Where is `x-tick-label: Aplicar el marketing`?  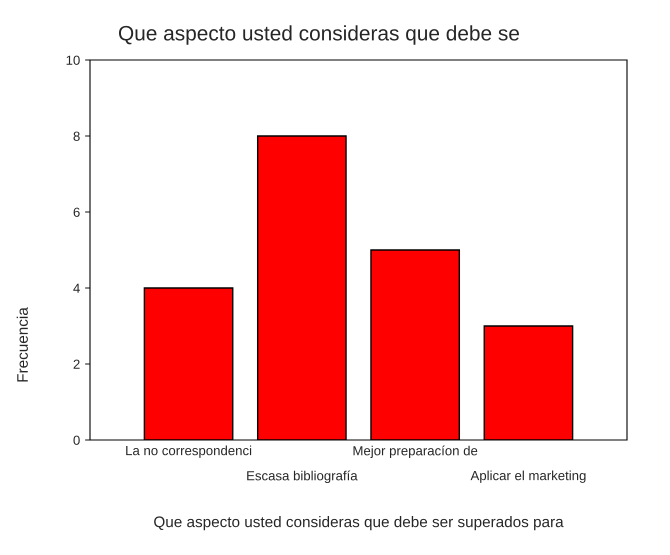 x-tick-label: Aplicar el marketing is located at coordinates (528, 476).